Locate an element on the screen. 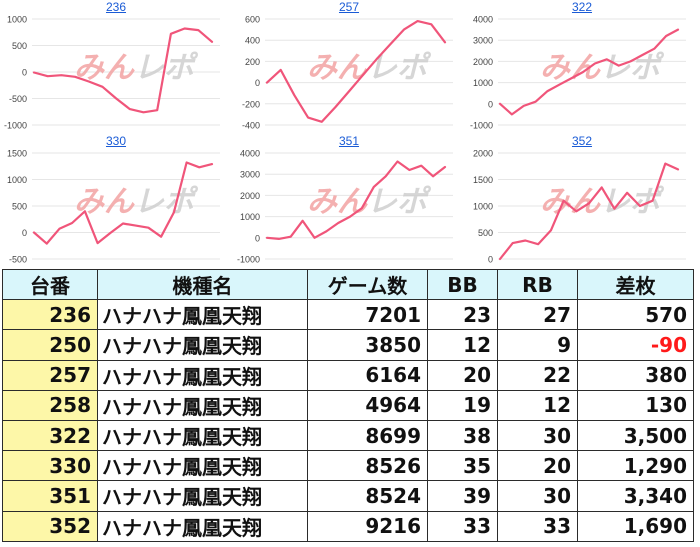 This screenshot has width=700, height=547. y-tick-label: 4000 is located at coordinates (483, 20).